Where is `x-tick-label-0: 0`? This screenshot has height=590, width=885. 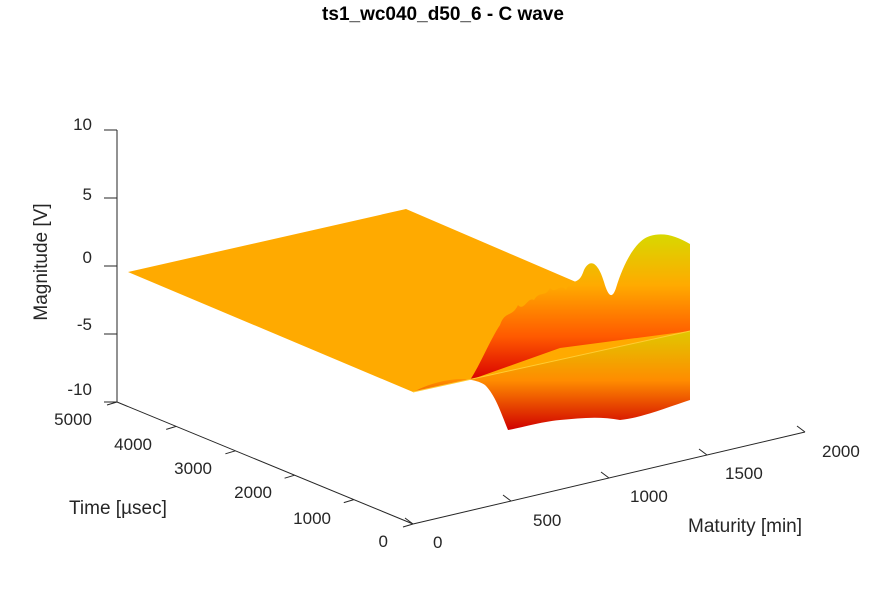 x-tick-label-0: 0 is located at coordinates (437, 542).